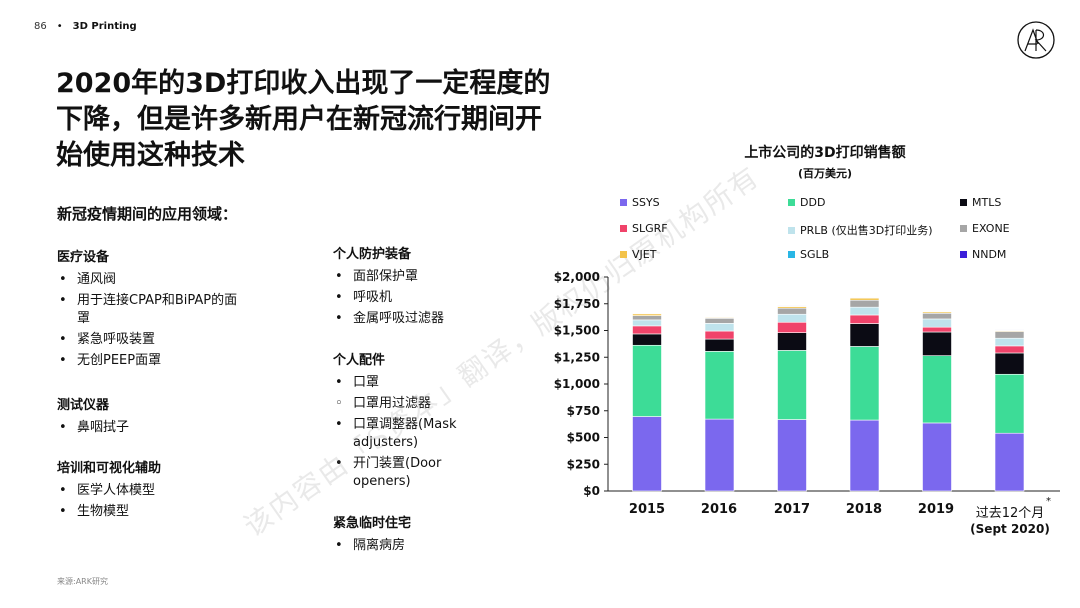 This screenshot has height=608, width=1080. What do you see at coordinates (40, 26) in the screenshot?
I see `page-number: 86` at bounding box center [40, 26].